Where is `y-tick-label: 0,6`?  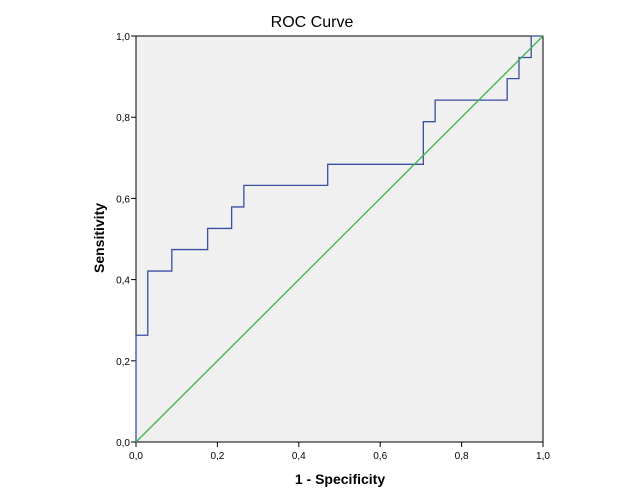
y-tick-label: 0,6 is located at coordinates (123, 199).